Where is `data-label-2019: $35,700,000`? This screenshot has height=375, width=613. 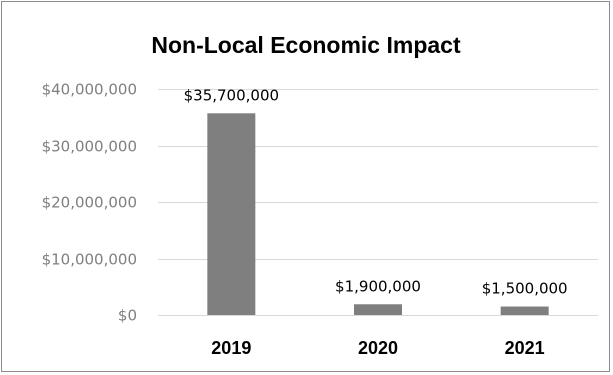
data-label-2019: $35,700,000 is located at coordinates (231, 95).